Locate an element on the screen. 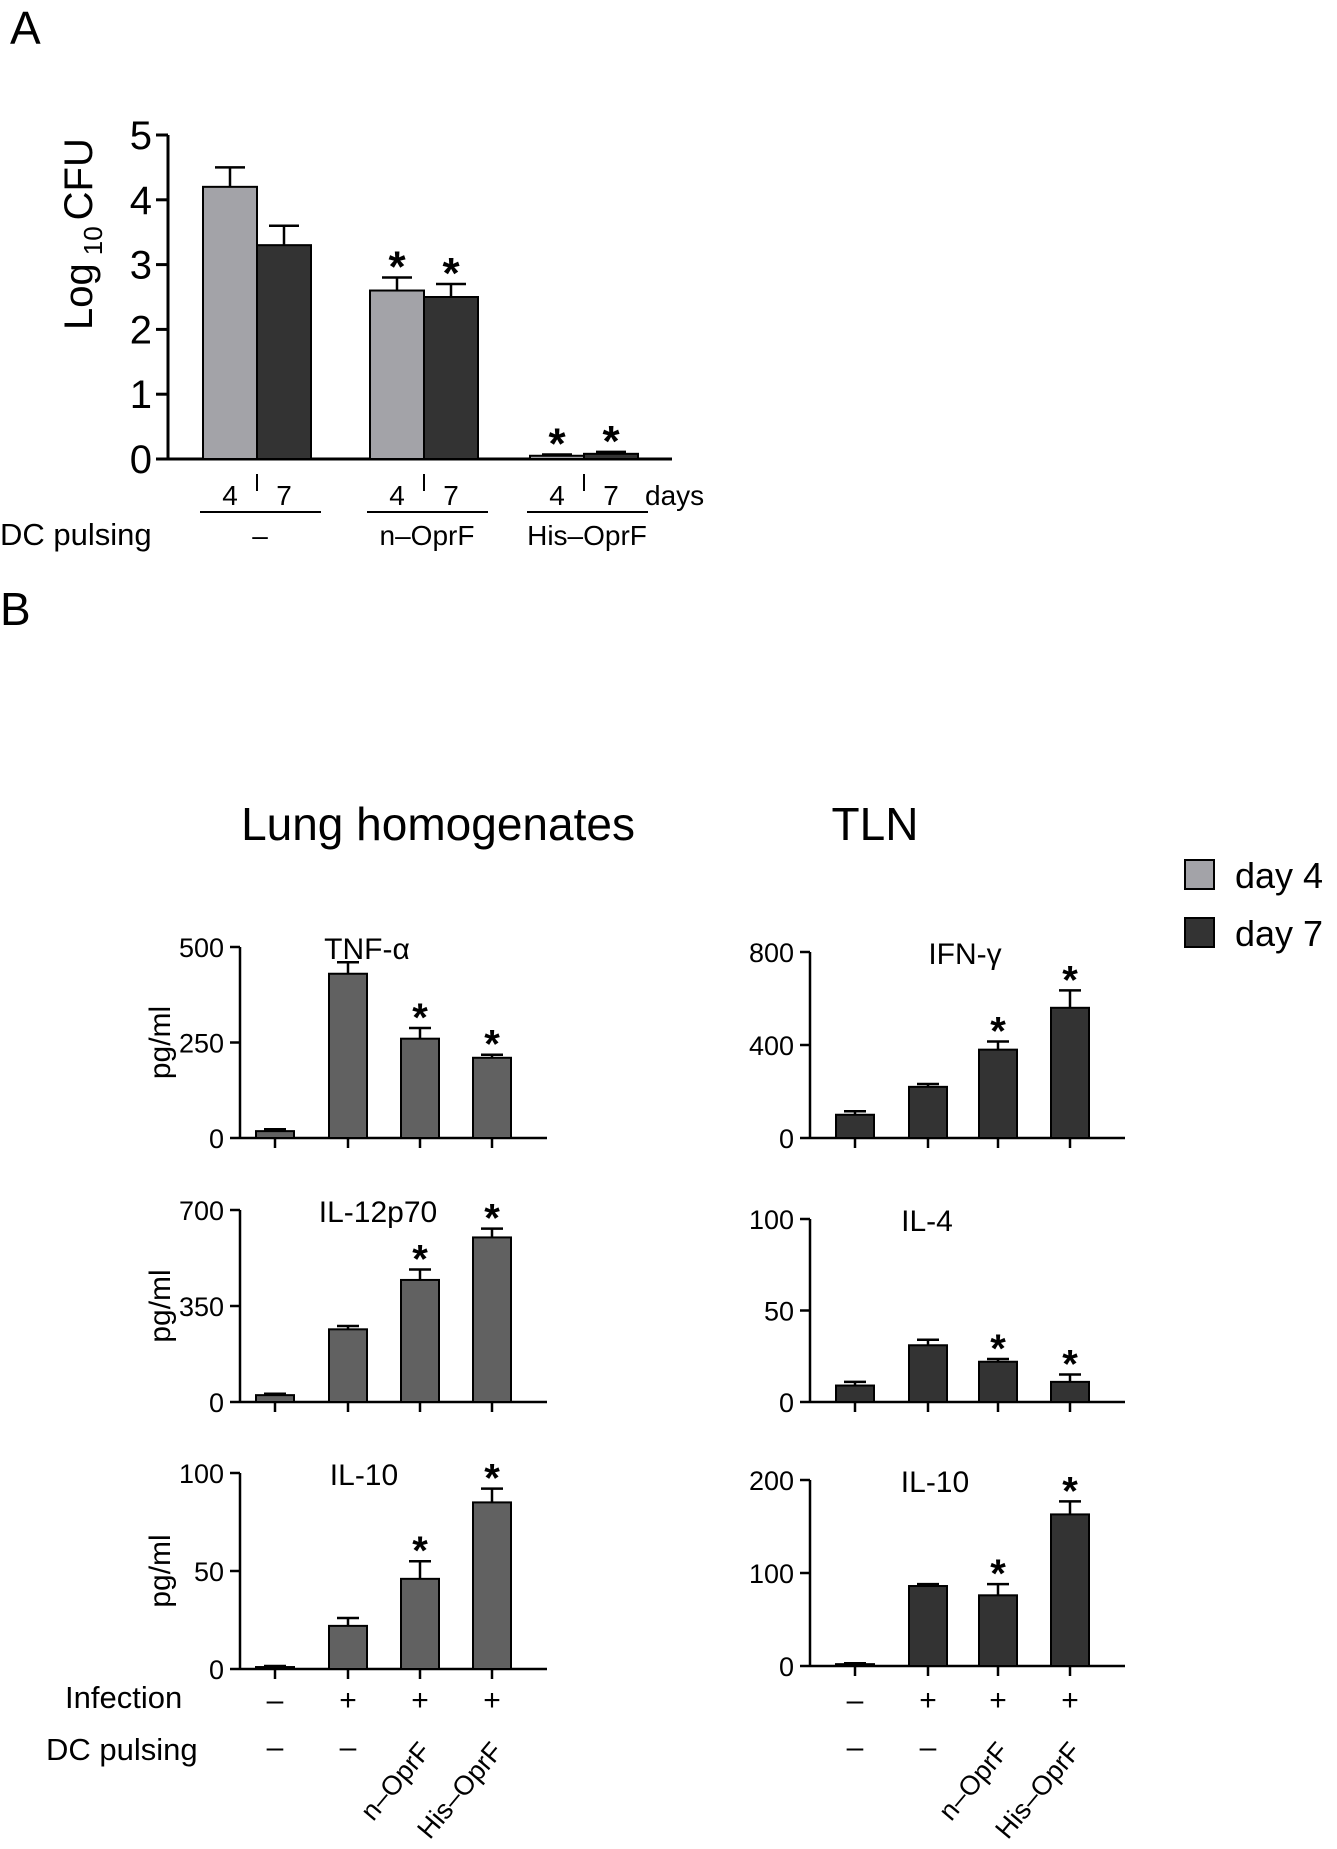 This screenshot has width=1337, height=1849. cfu-bar-group1-day4 is located at coordinates (230, 322).